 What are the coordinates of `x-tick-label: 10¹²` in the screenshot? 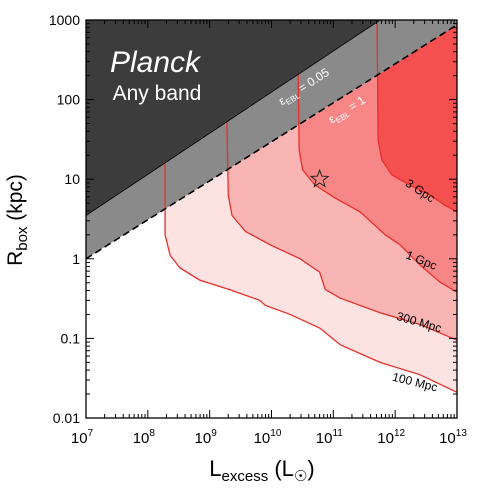 It's located at (391, 437).